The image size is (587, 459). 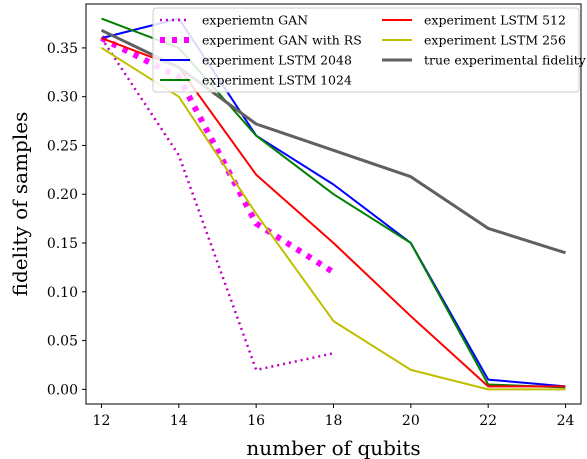 I want to click on x-axis-label: number of qubits, so click(x=333, y=447).